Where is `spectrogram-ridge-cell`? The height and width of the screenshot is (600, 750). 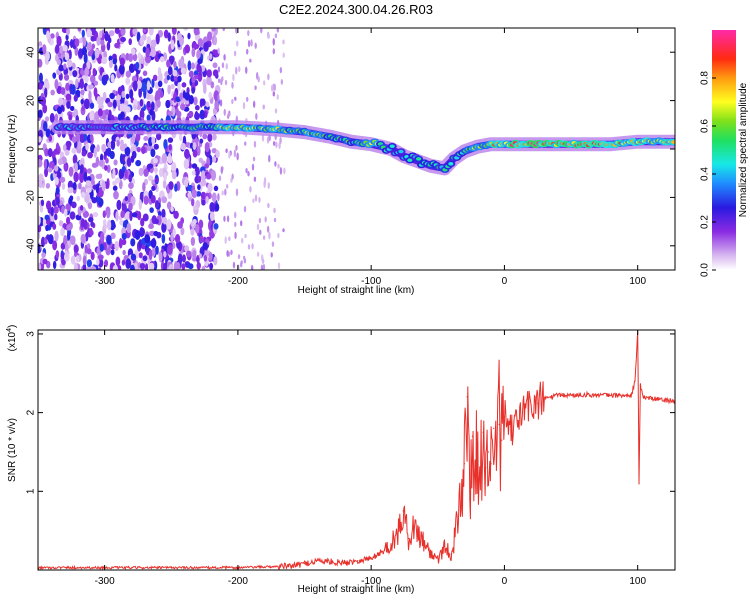 spectrogram-ridge-cell is located at coordinates (451, 164).